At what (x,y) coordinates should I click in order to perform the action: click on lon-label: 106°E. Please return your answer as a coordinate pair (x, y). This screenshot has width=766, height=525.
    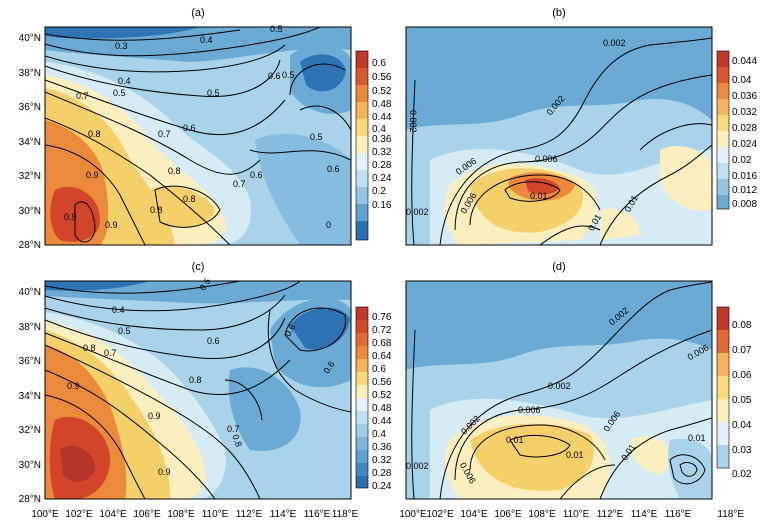
    Looking at the image, I should click on (147, 514).